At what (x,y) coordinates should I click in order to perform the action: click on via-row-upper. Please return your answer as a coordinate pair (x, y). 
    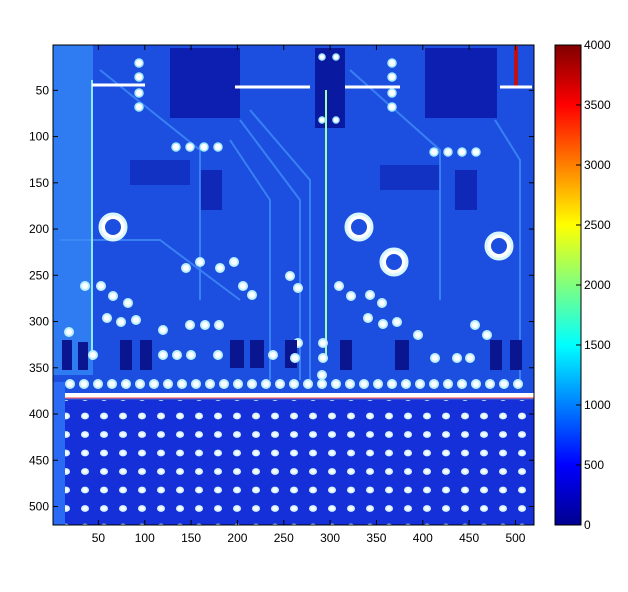
    Looking at the image, I should click on (281, 365).